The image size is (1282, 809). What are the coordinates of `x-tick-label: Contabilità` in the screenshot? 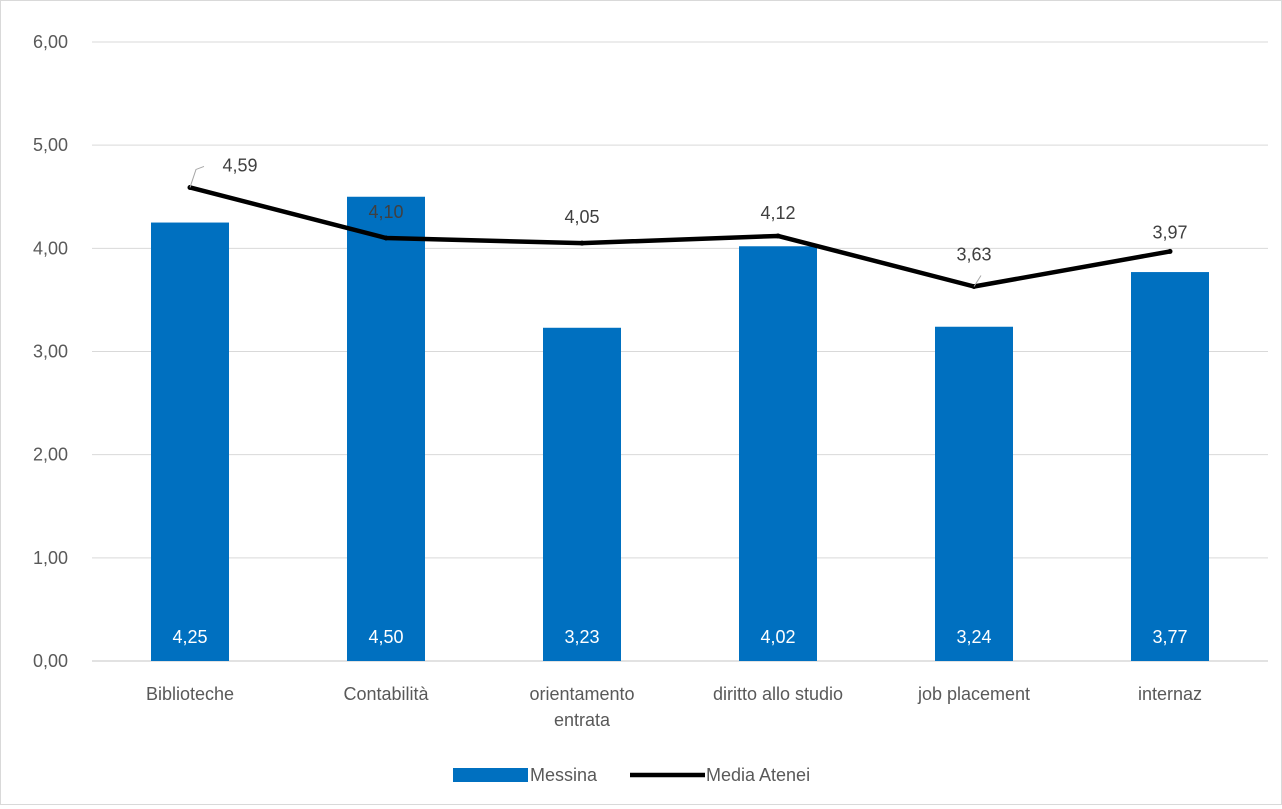 It's located at (386, 694).